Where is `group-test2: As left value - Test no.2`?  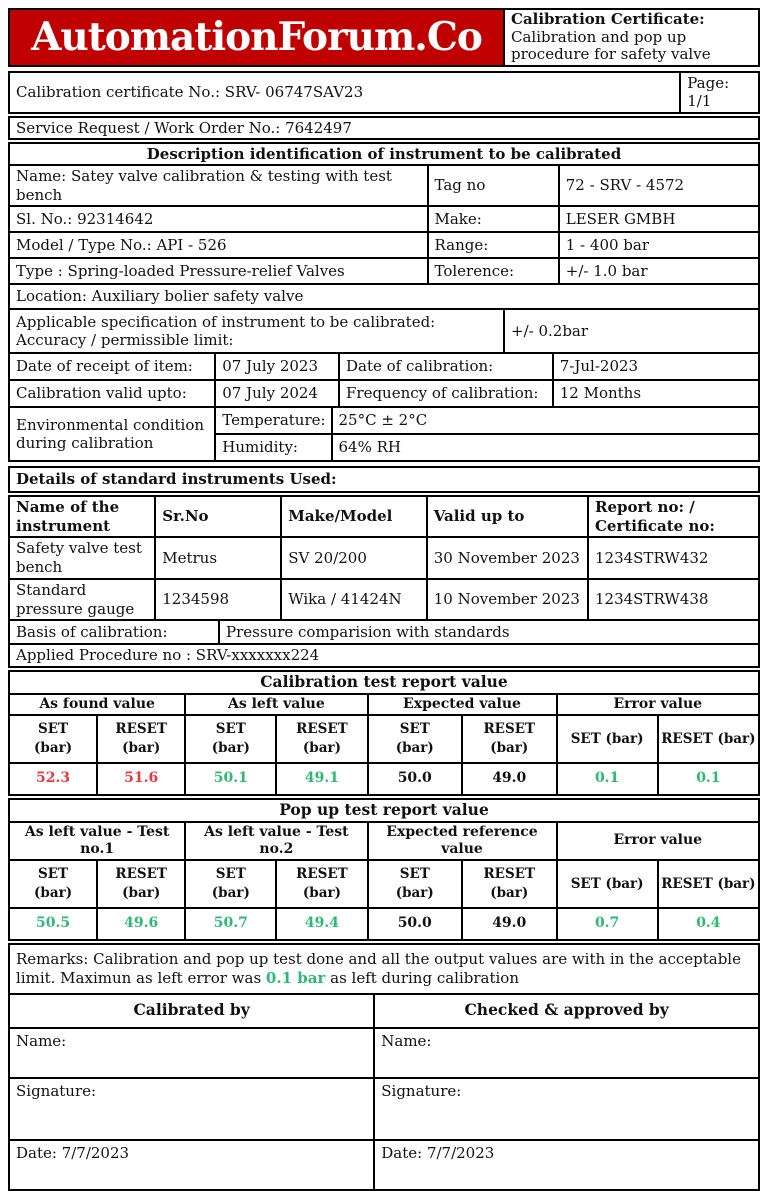
group-test2: As left value - Test no.2 is located at coordinates (276, 840).